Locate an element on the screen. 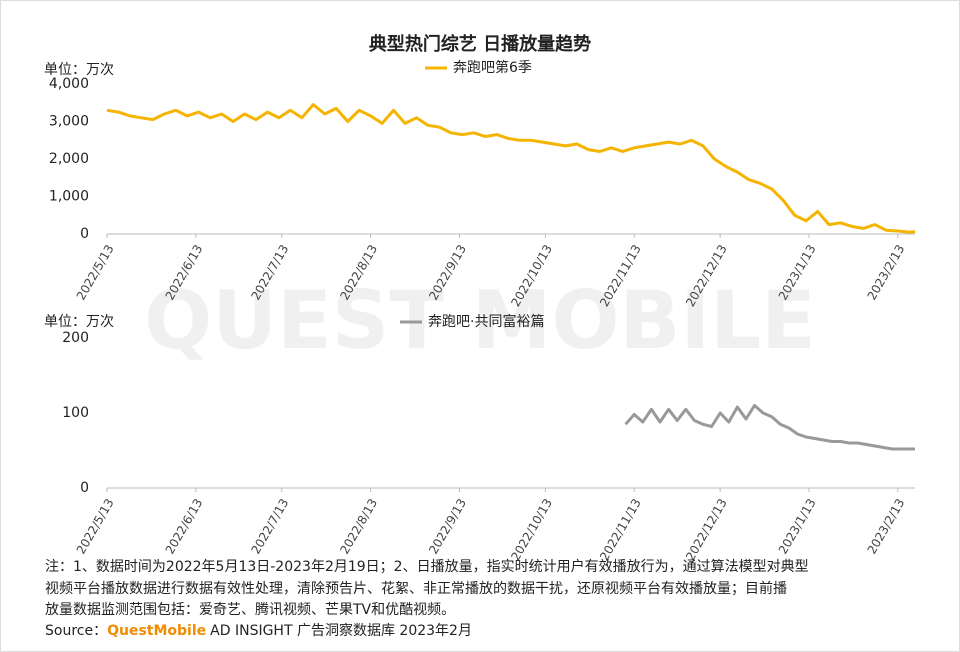  y-tick-label: 4,000 is located at coordinates (69, 84).